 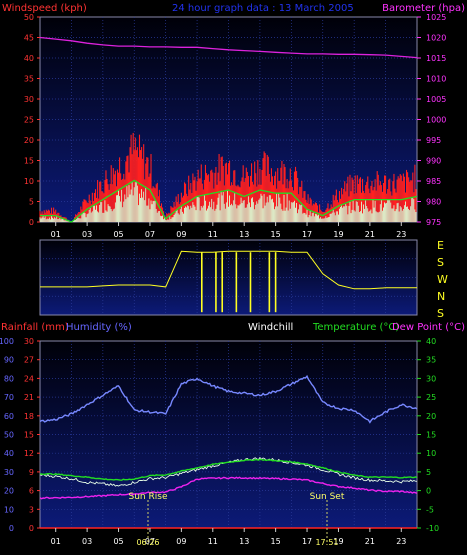 What do you see at coordinates (436, 17) in the screenshot?
I see `barometer-tick-label: 1025` at bounding box center [436, 17].